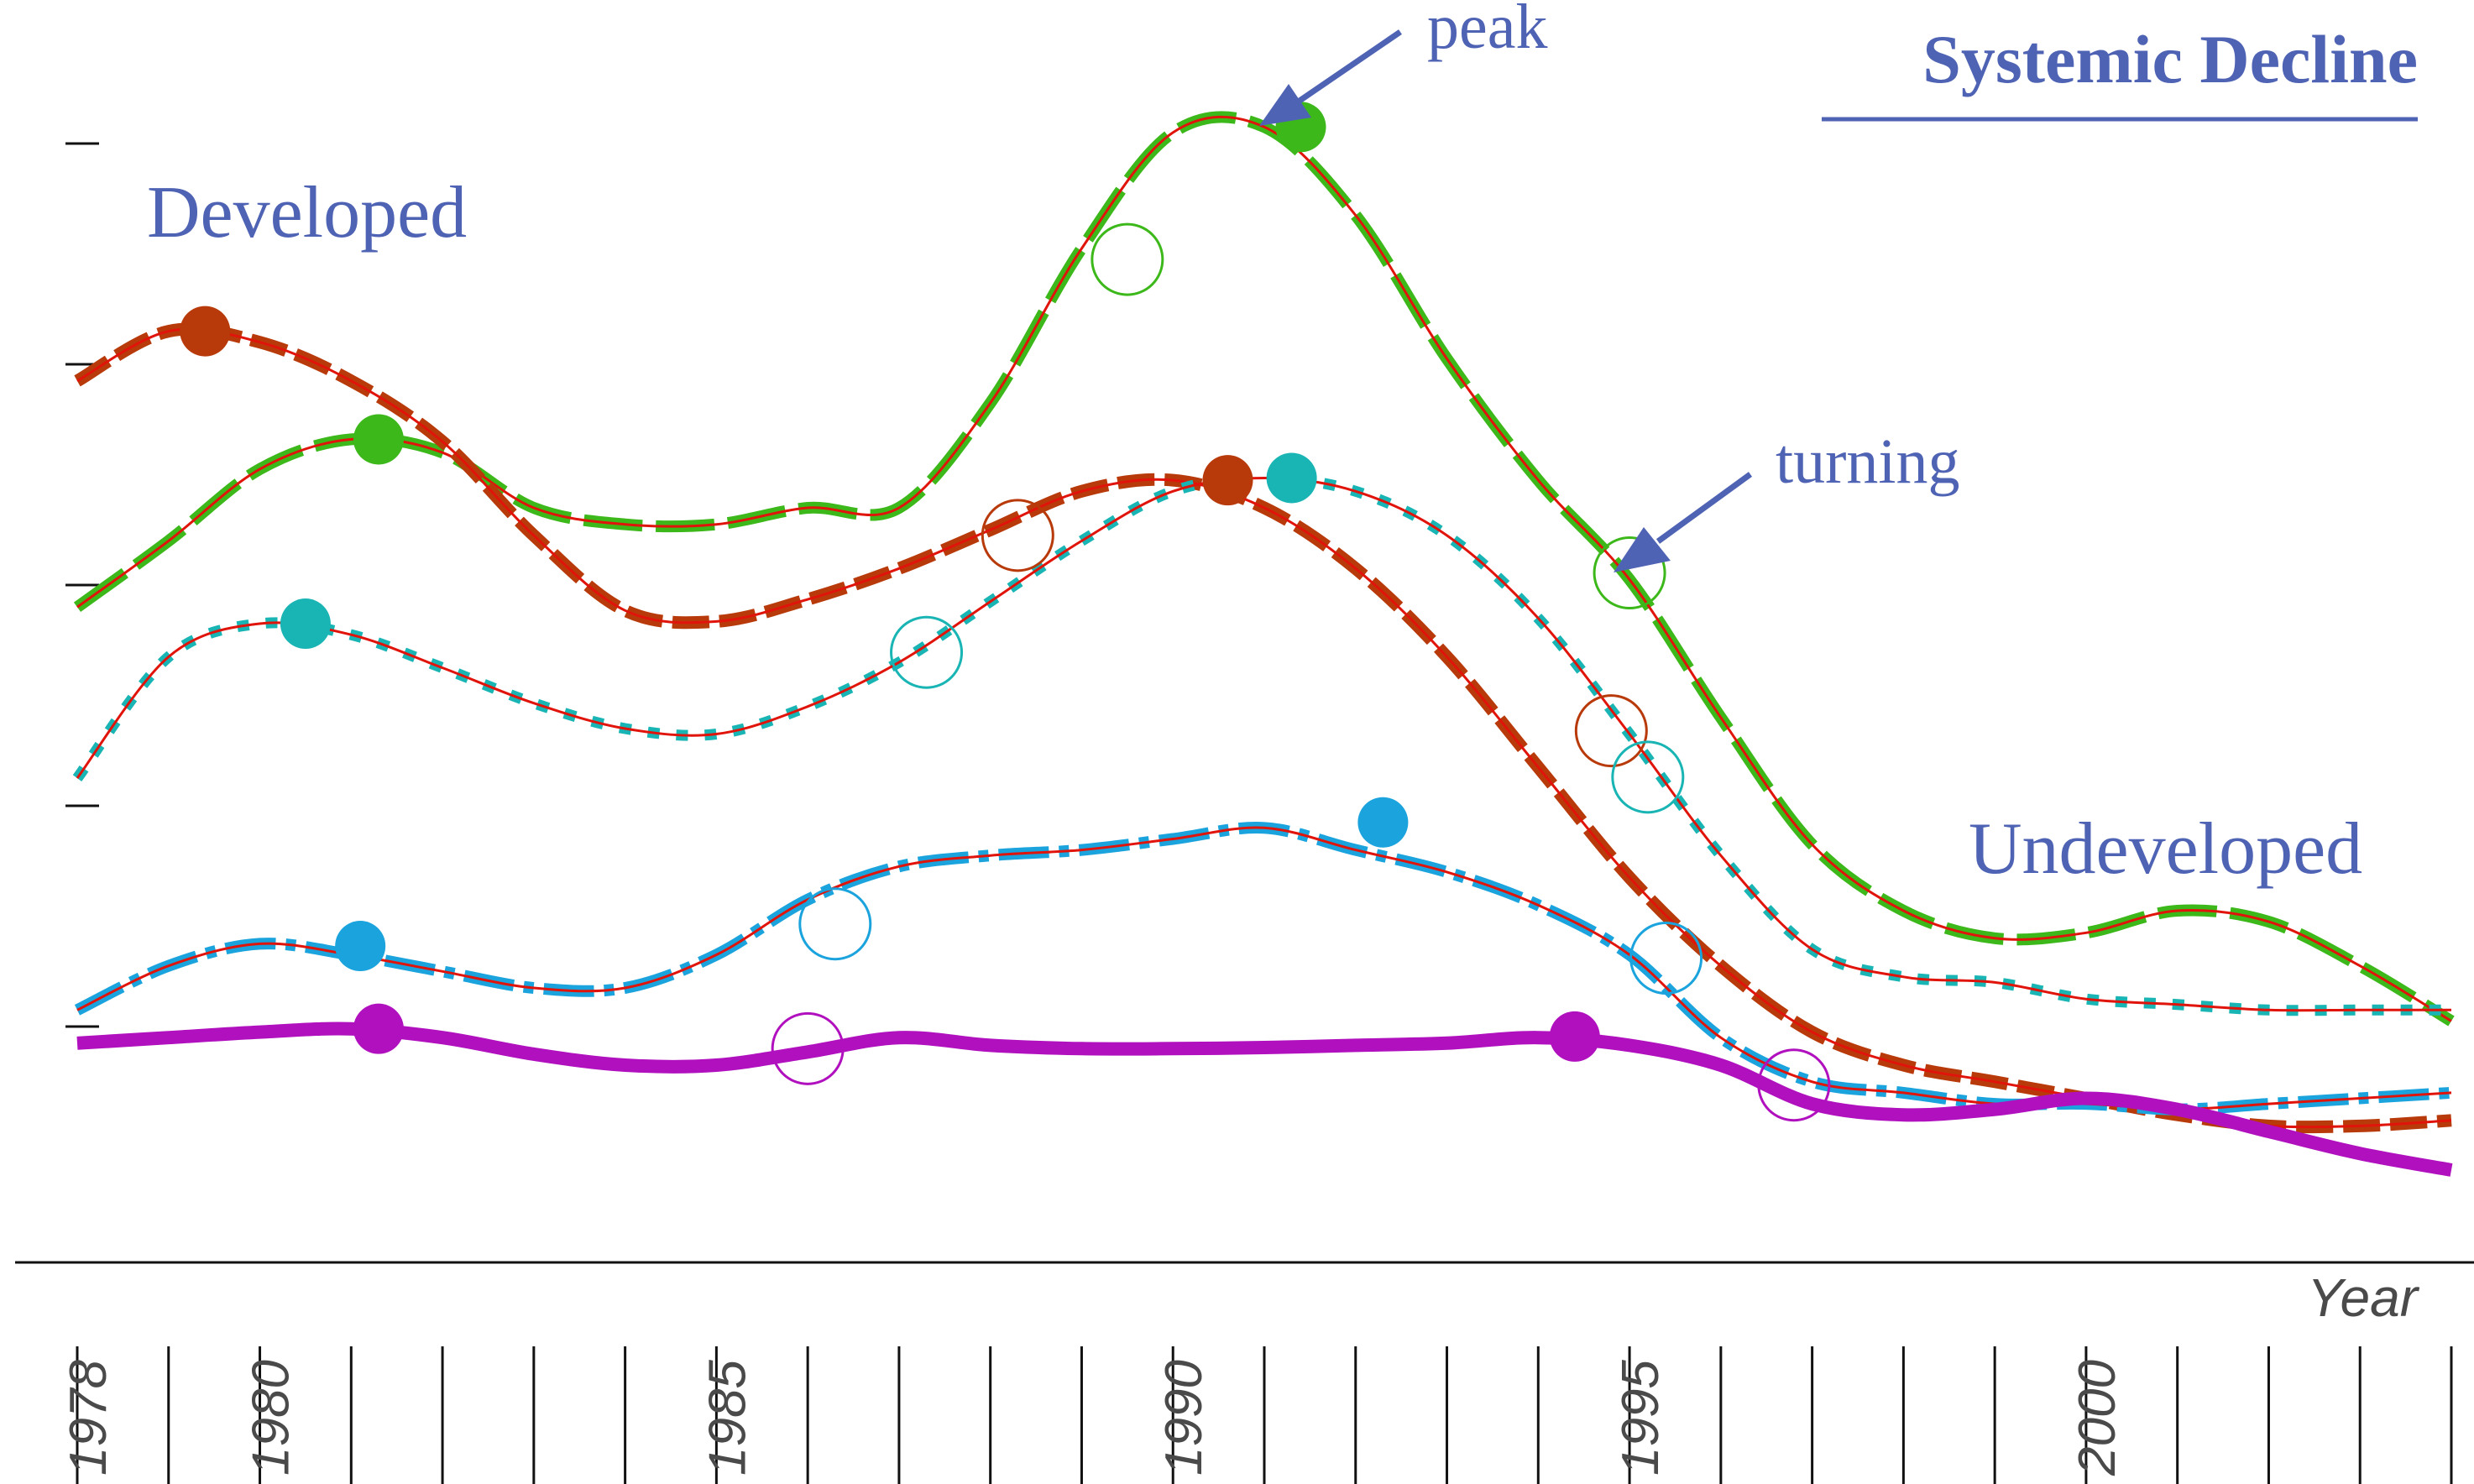 The width and height of the screenshot is (2474, 1484). Describe the element at coordinates (1184, 1418) in the screenshot. I see `x-tick-label: 1990` at that location.